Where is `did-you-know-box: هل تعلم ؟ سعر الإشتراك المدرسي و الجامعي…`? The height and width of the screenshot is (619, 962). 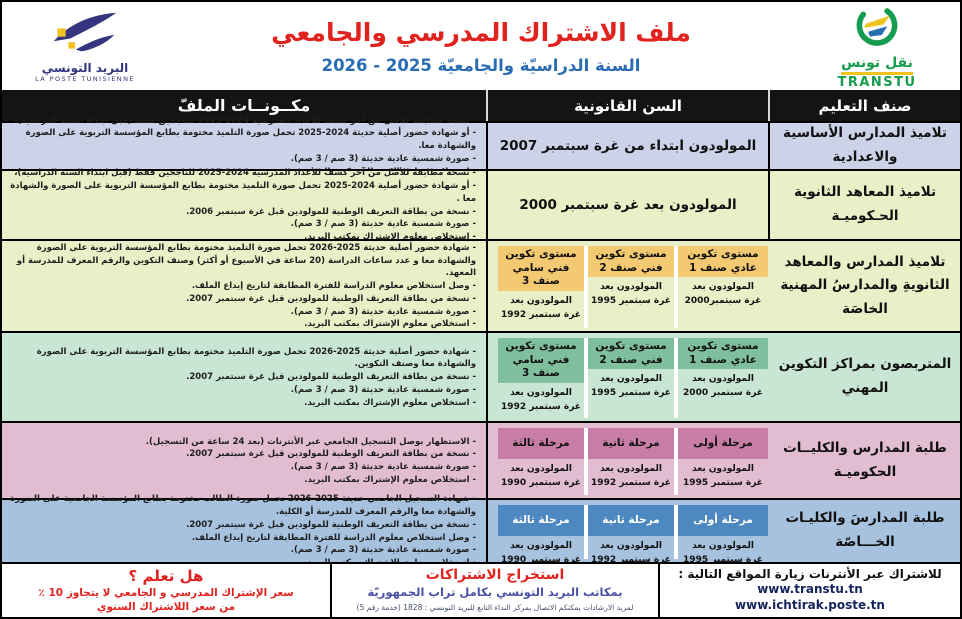 did-you-know-box: هل تعلم ؟ سعر الإشتراك المدرسي و الجامعي… is located at coordinates (166, 590).